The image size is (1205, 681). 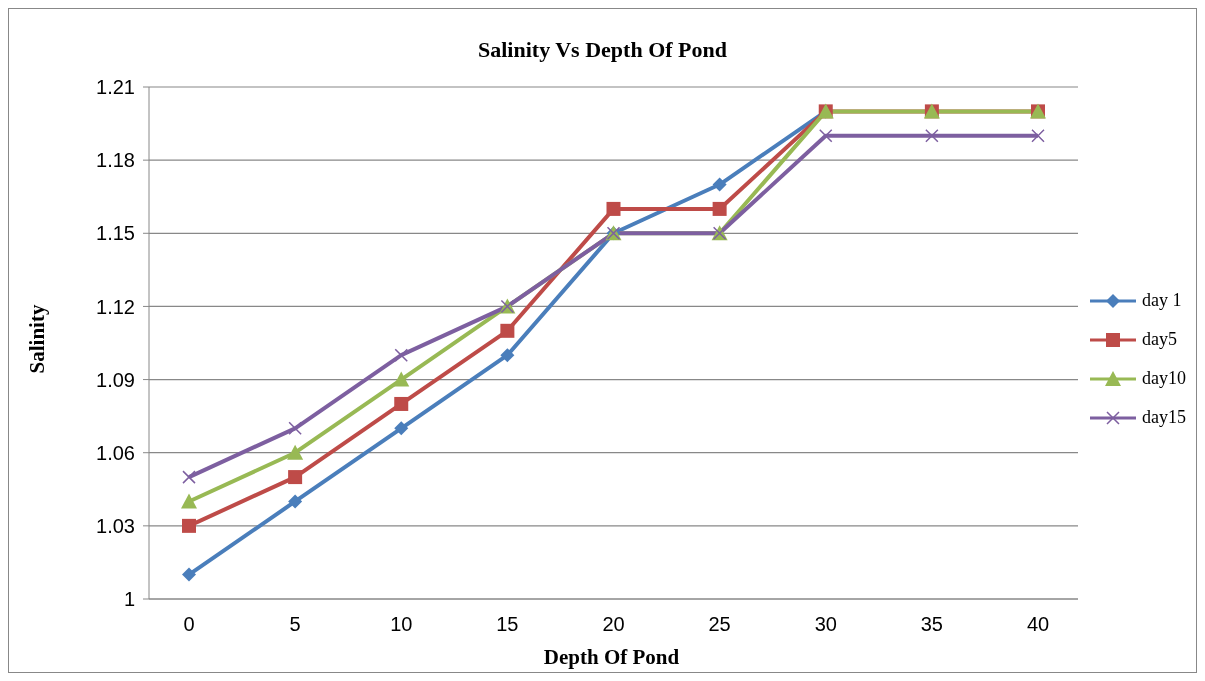 I want to click on y-tick-label: 1.15, so click(x=115, y=233).